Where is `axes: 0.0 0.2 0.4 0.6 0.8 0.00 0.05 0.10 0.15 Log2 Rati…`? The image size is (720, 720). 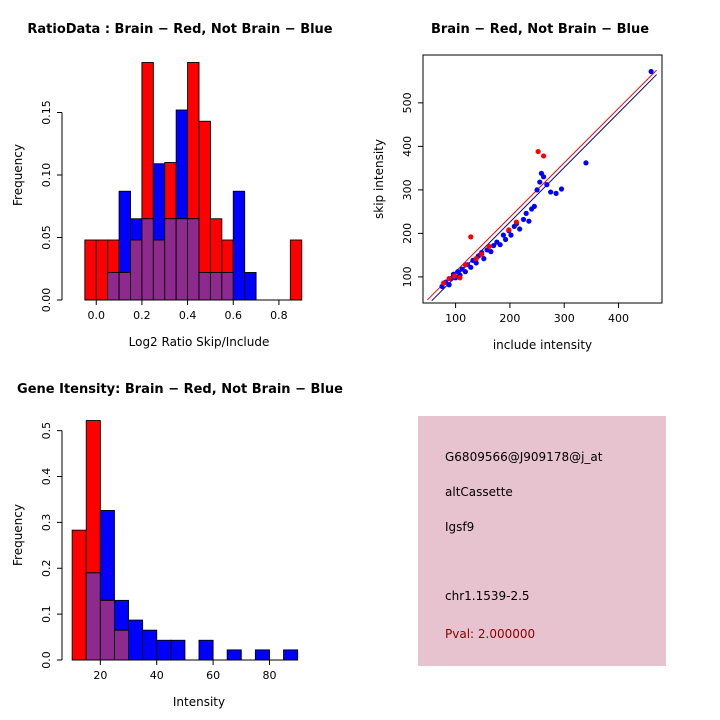
axes: 0.0 0.2 0.4 0.6 0.8 0.00 0.05 0.10 0.15 Log2 Rati… is located at coordinates (149, 224).